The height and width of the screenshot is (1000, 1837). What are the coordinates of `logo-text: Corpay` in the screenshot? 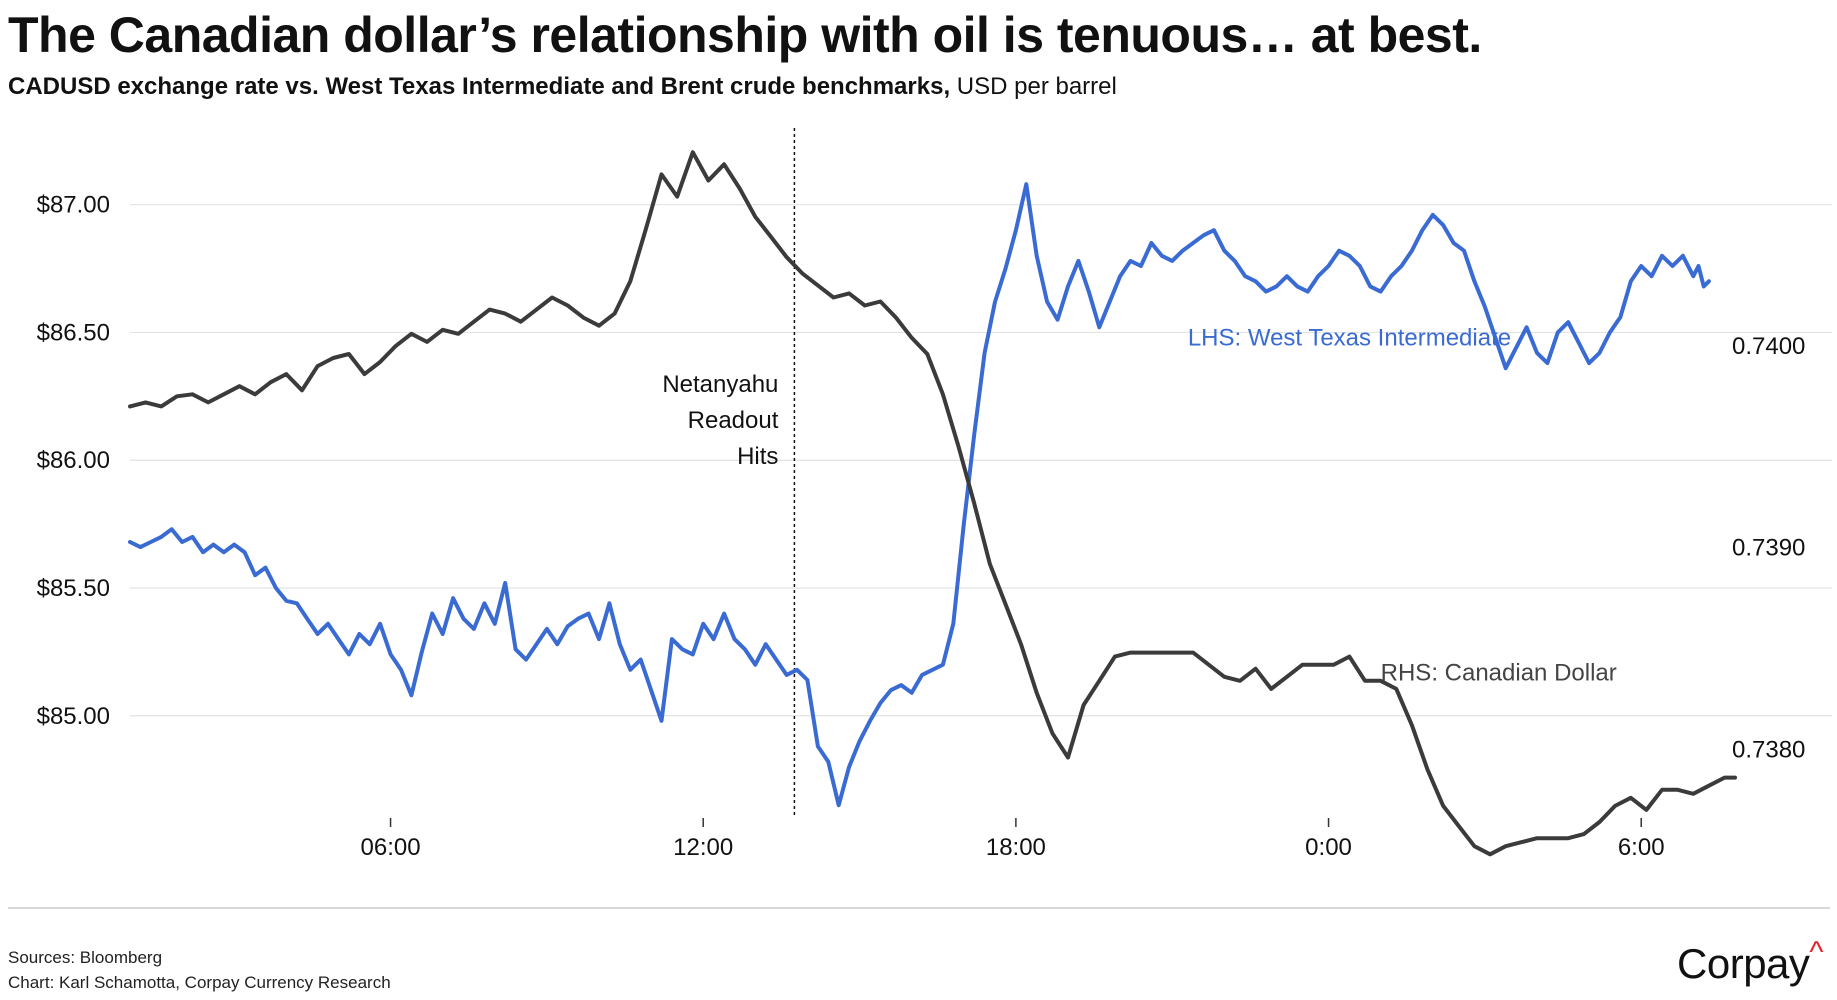 It's located at (1743, 963).